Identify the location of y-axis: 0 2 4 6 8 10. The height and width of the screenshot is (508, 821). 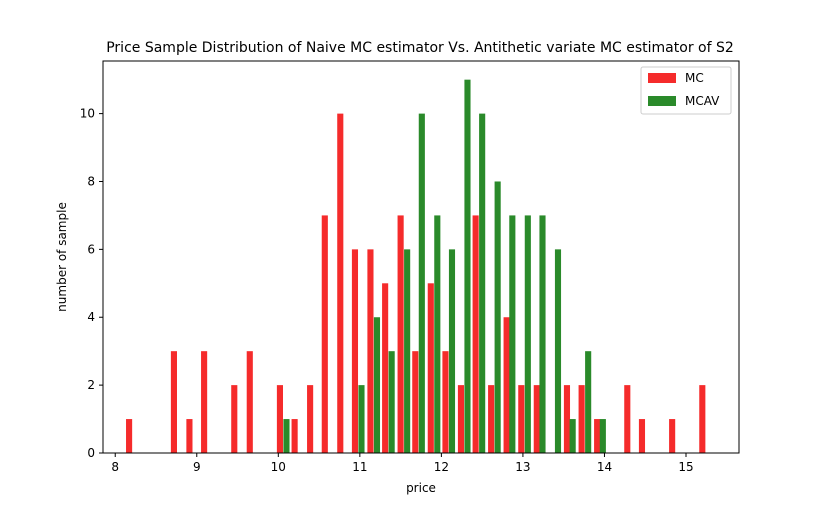
(91, 283).